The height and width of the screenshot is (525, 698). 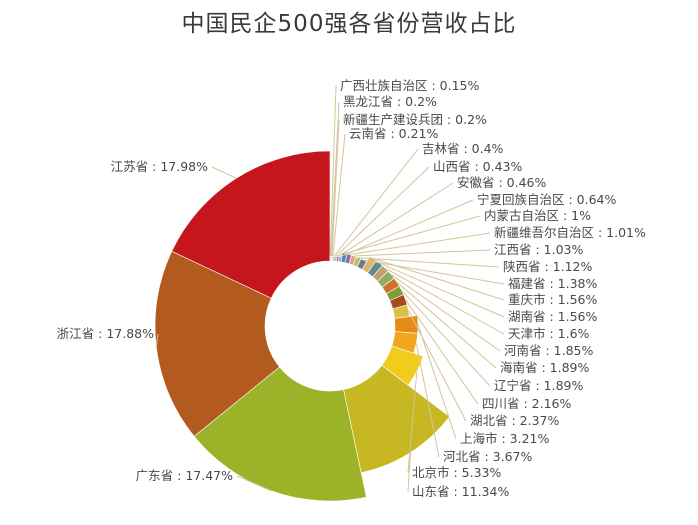 What do you see at coordinates (526, 403) in the screenshot?
I see `slice-label: 四川省 : 2.16%` at bounding box center [526, 403].